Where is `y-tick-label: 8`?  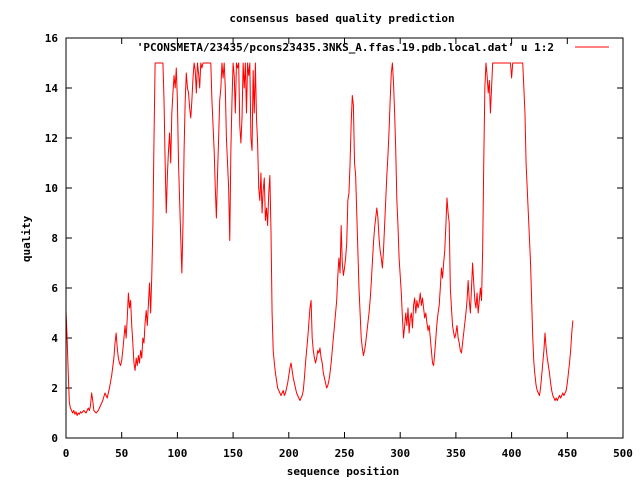 y-tick-label: 8 is located at coordinates (54, 238).